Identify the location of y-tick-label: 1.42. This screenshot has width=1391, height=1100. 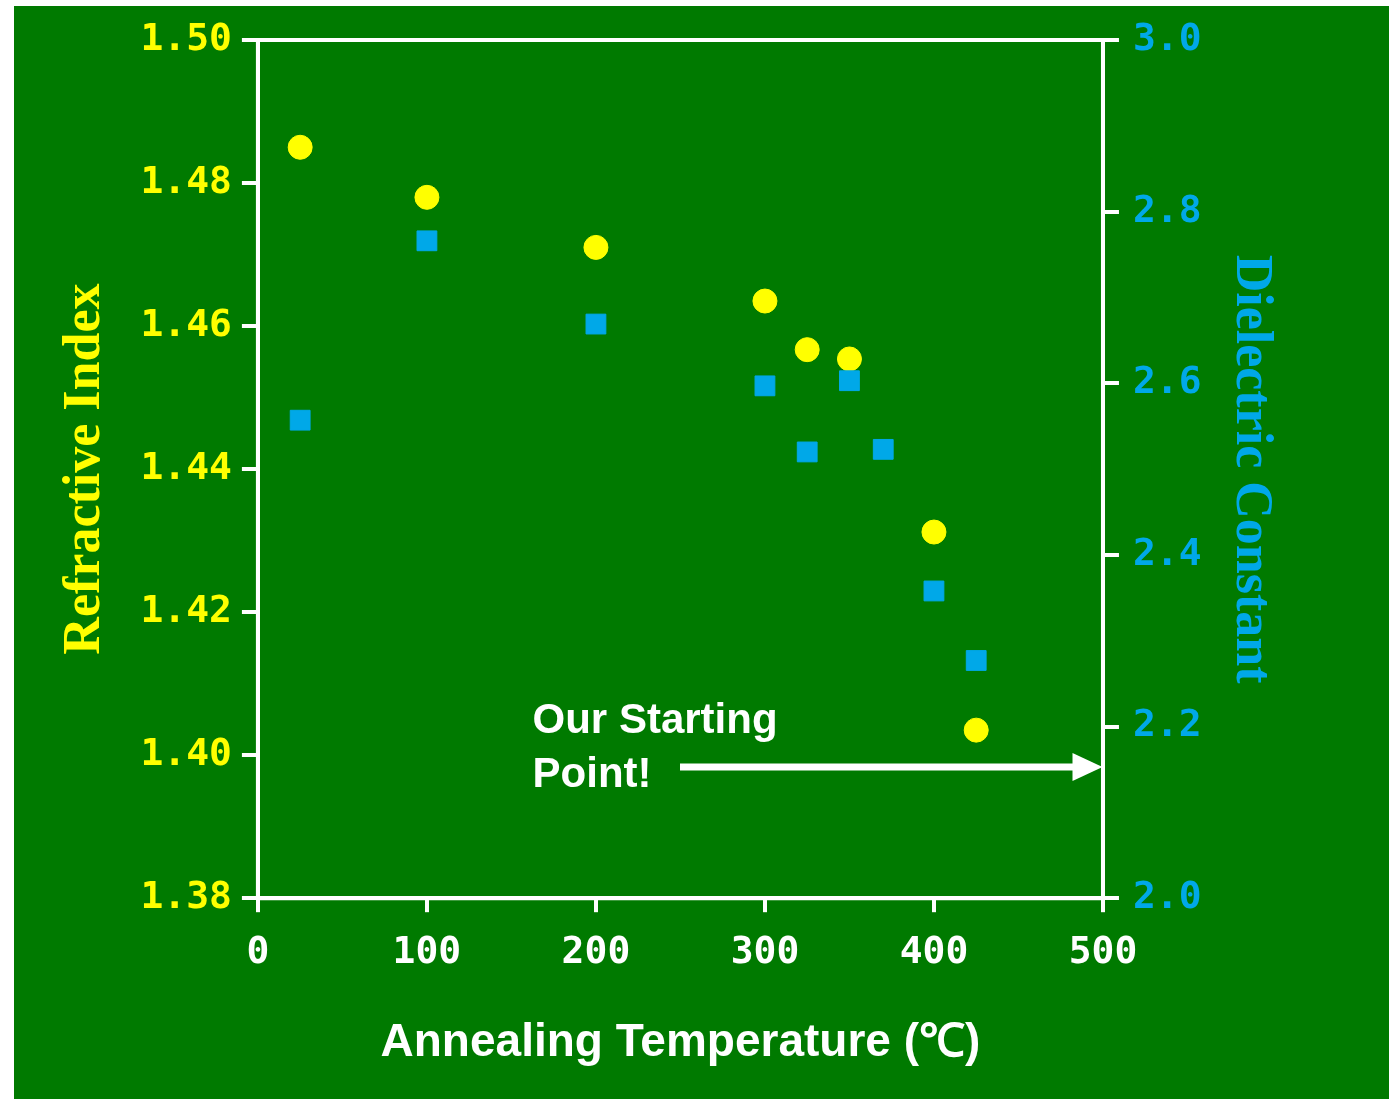
(186, 609).